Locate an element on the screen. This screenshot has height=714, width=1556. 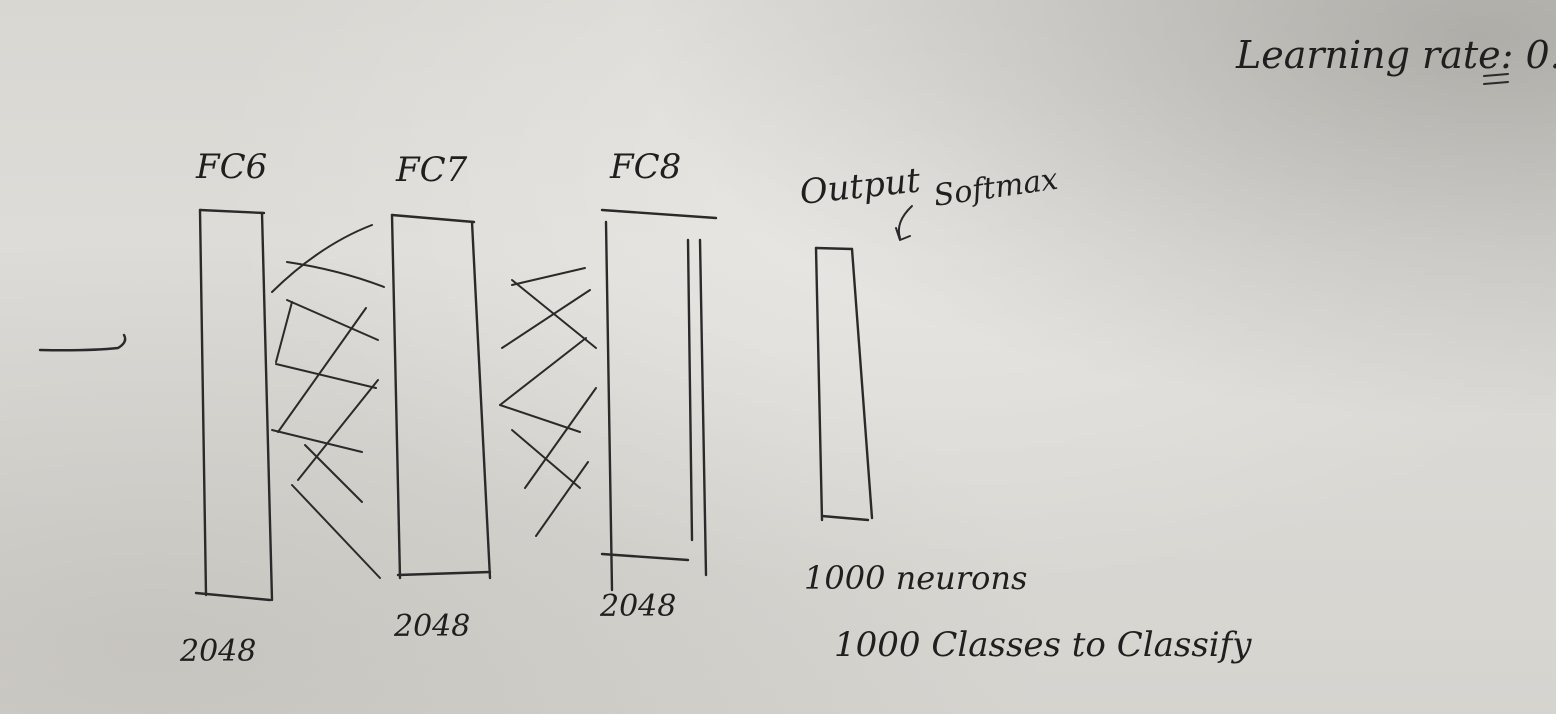
fc7-label: FC7 is located at coordinates (432, 170).